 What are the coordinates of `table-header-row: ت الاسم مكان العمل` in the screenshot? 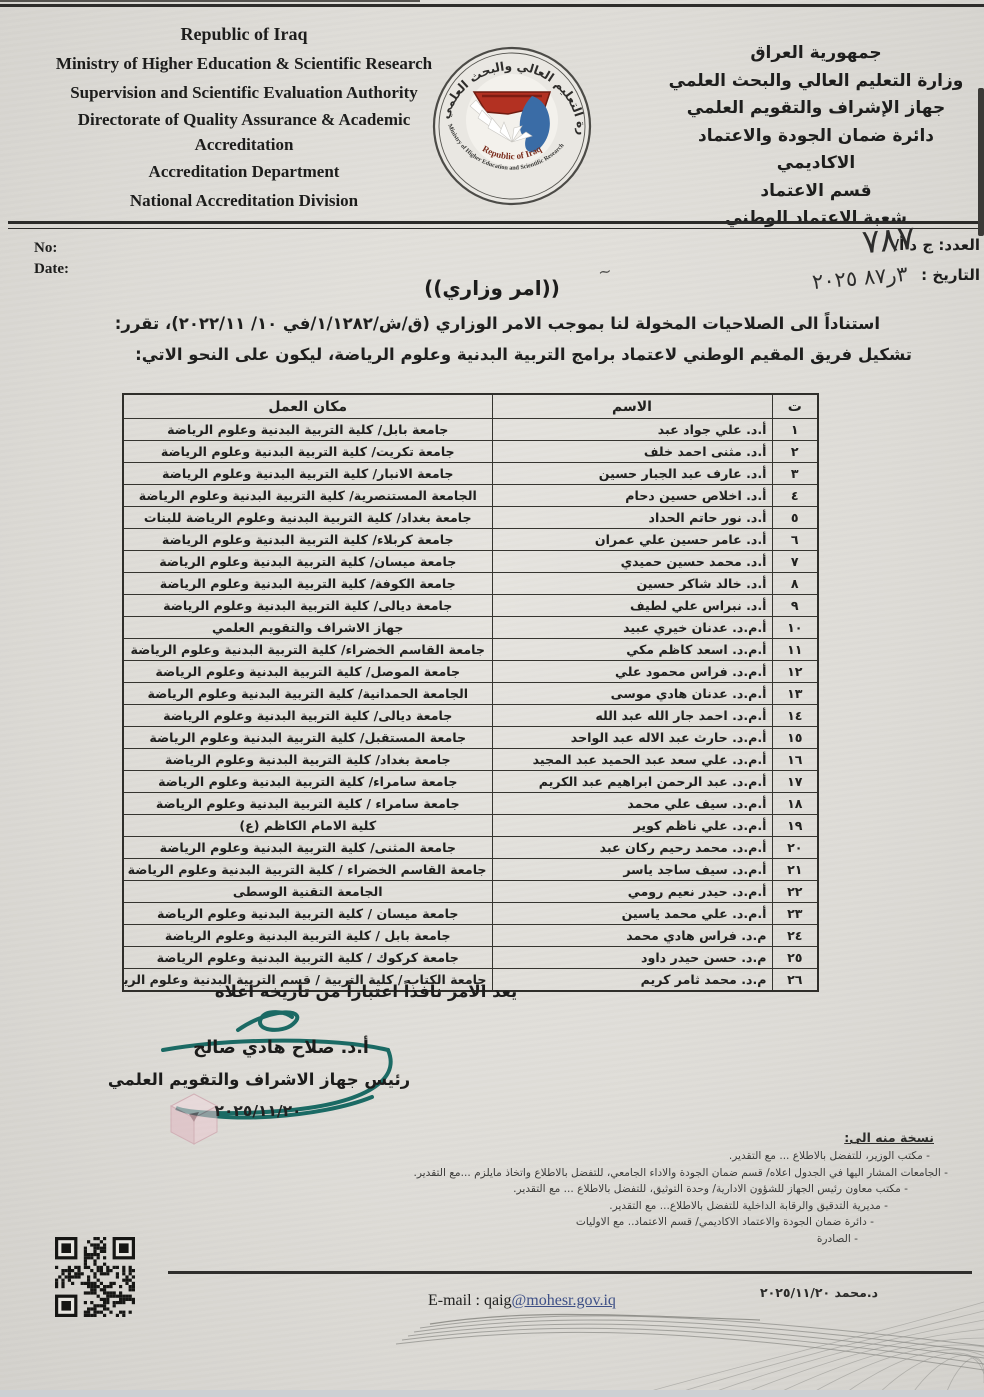 It's located at (470, 406).